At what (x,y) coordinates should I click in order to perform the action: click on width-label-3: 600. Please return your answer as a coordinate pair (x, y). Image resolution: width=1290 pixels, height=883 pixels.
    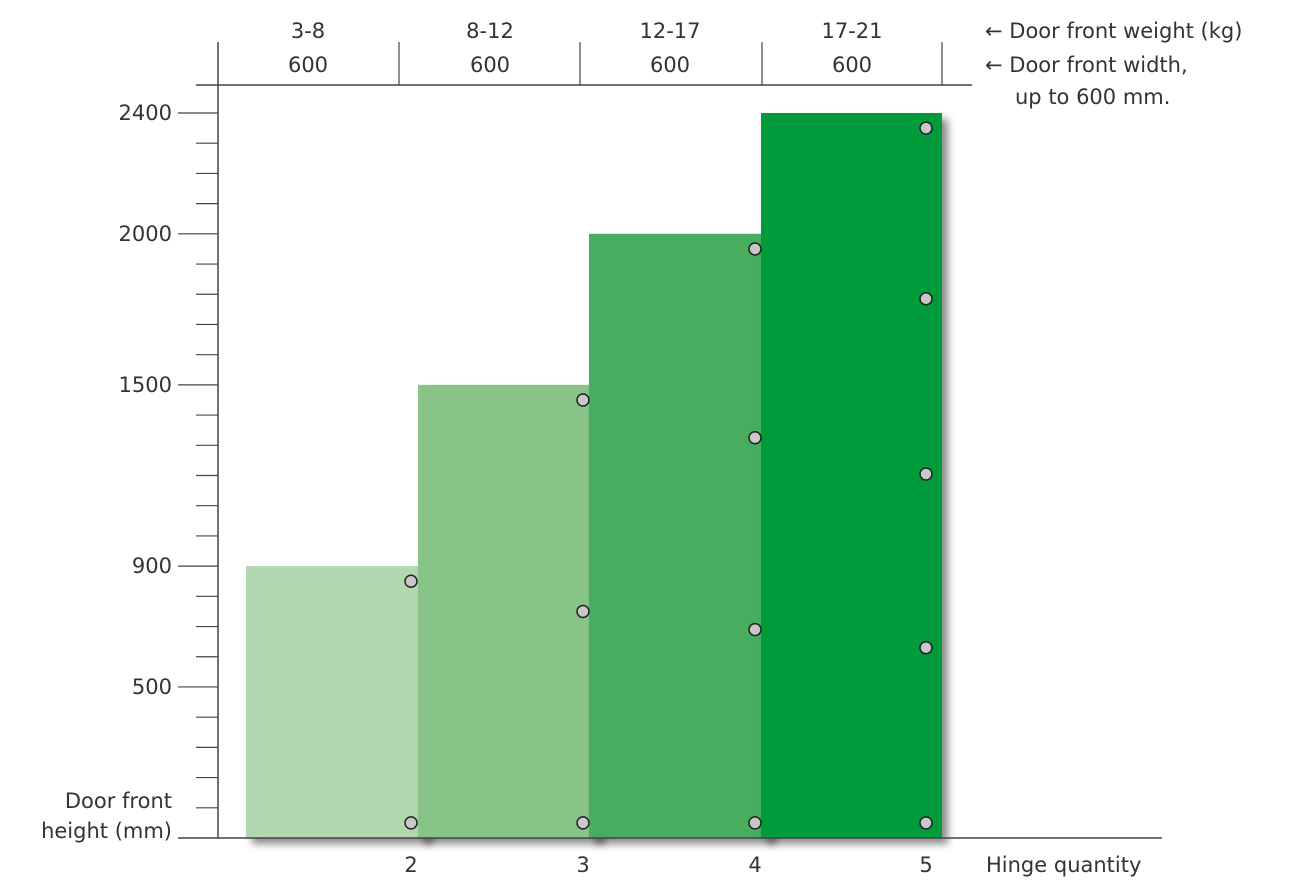
    Looking at the image, I should click on (670, 65).